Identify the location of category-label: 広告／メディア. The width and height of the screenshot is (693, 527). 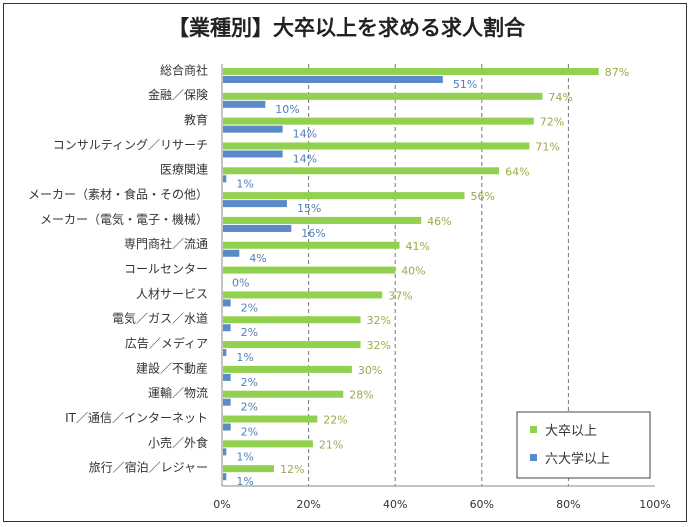
(166, 342).